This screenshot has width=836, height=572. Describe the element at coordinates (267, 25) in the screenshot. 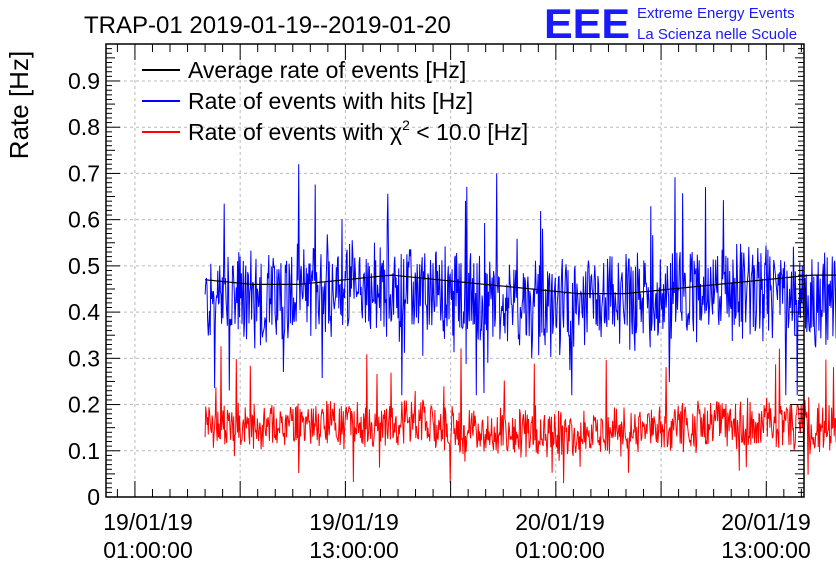

I see `chart-title: TRAP-01 2019-01-19--2019-01-20` at that location.